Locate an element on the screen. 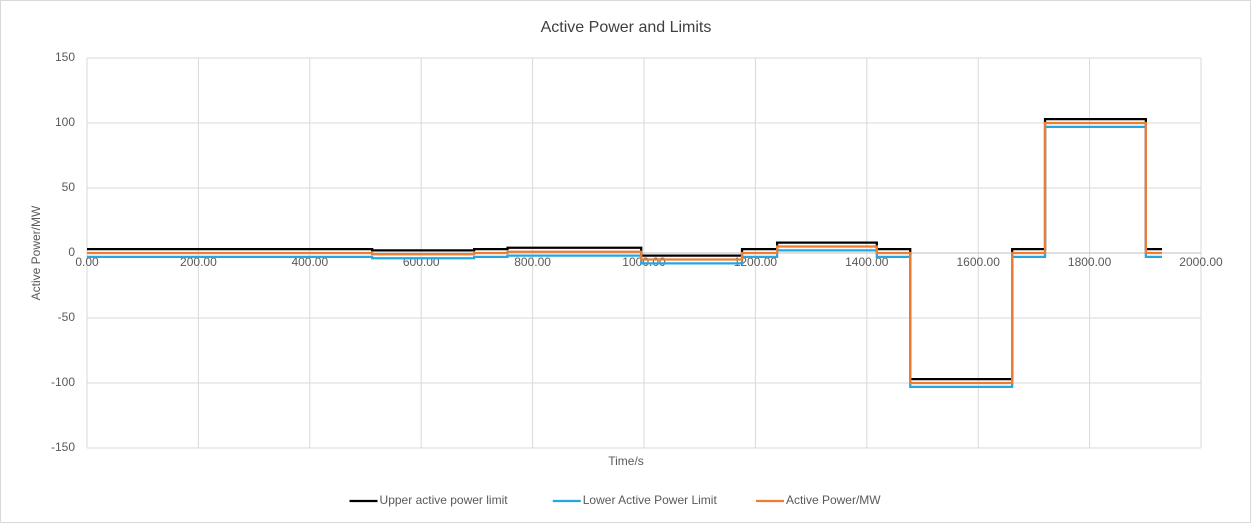 This screenshot has height=524, width=1252. x-axis-label: Time/s is located at coordinates (626, 461).